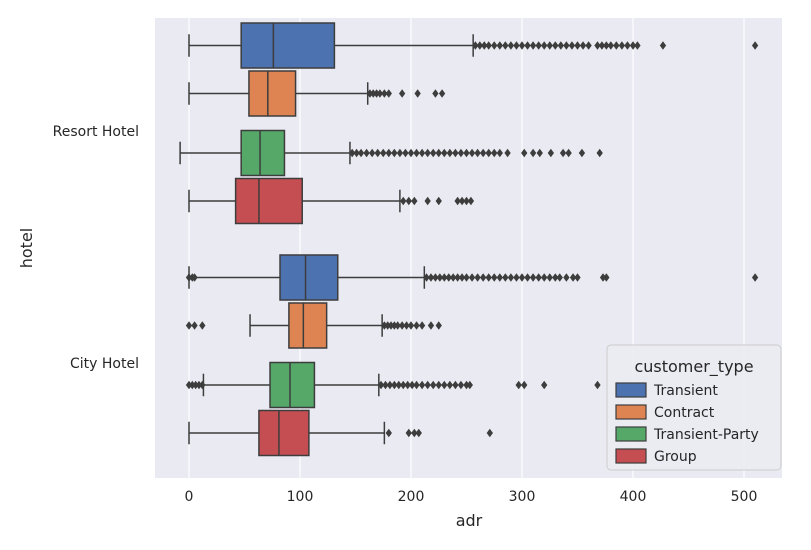  What do you see at coordinates (633, 497) in the screenshot?
I see `x-tick-label: 400` at bounding box center [633, 497].